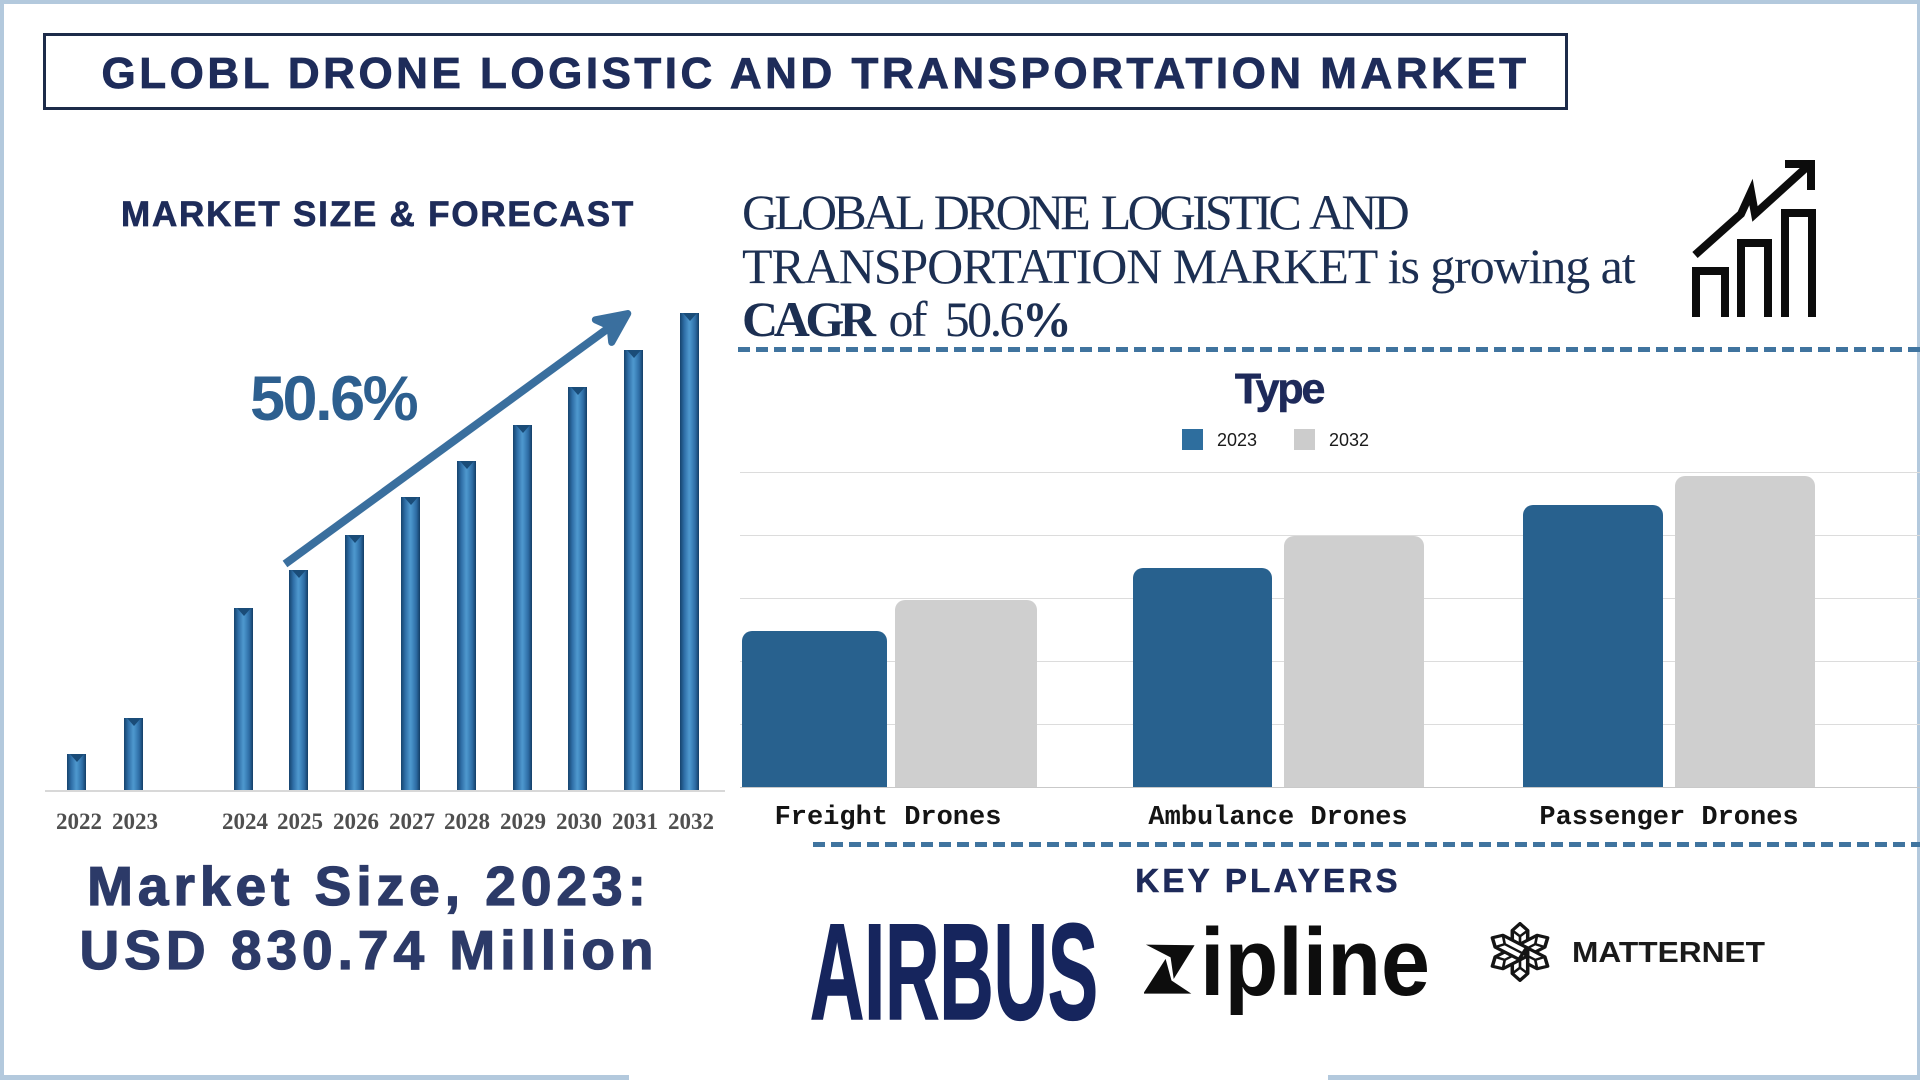  What do you see at coordinates (954, 963) in the screenshot?
I see `svg-text: AIRBUS` at bounding box center [954, 963].